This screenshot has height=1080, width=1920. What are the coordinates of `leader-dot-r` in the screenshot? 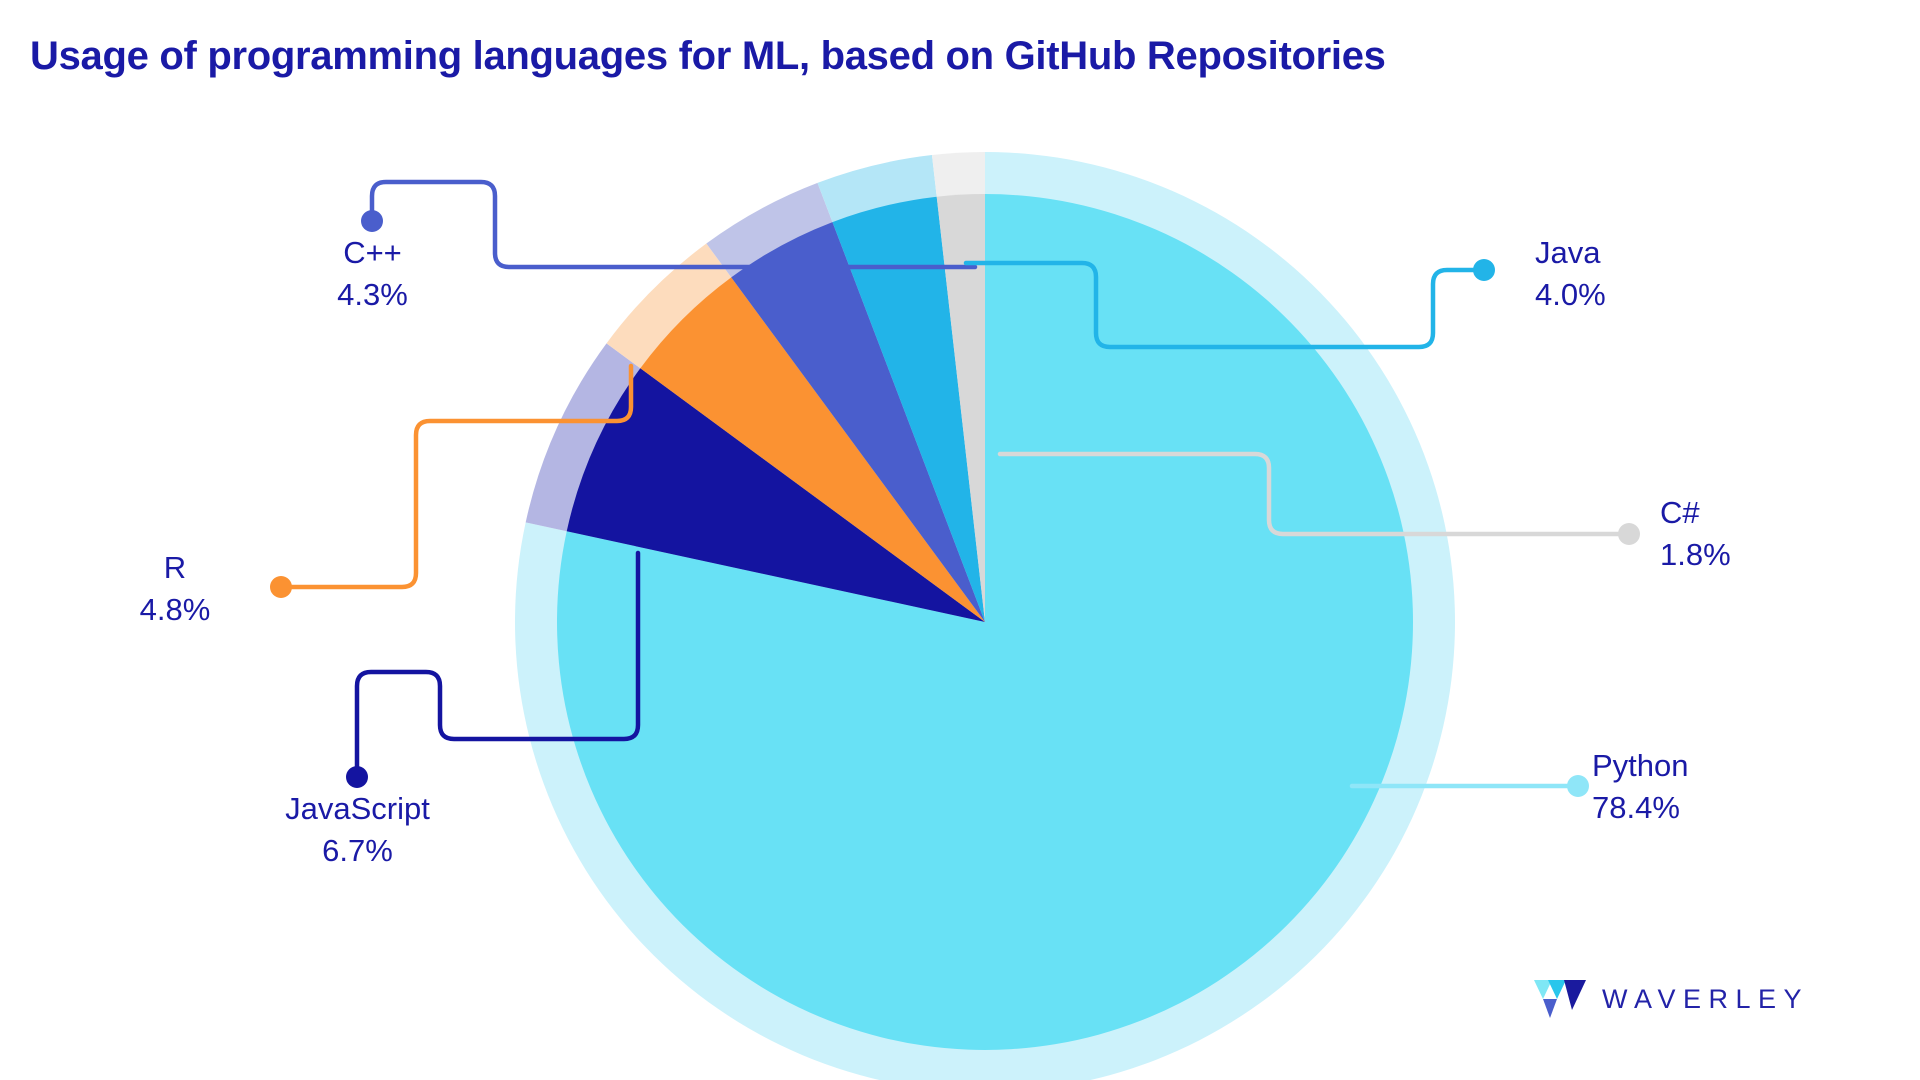 It's located at (281, 587).